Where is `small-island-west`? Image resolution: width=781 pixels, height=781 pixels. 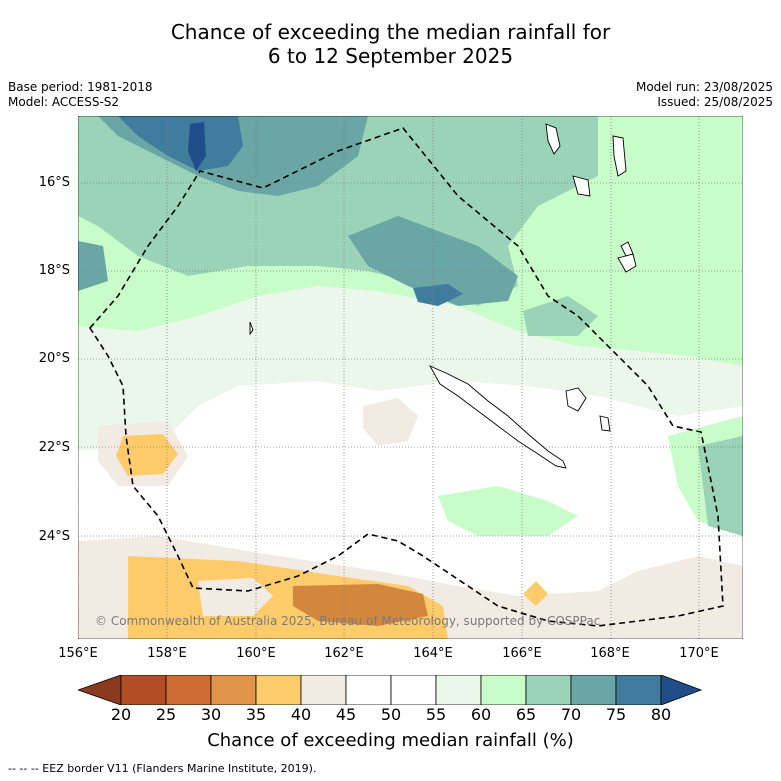
small-island-west is located at coordinates (251, 328).